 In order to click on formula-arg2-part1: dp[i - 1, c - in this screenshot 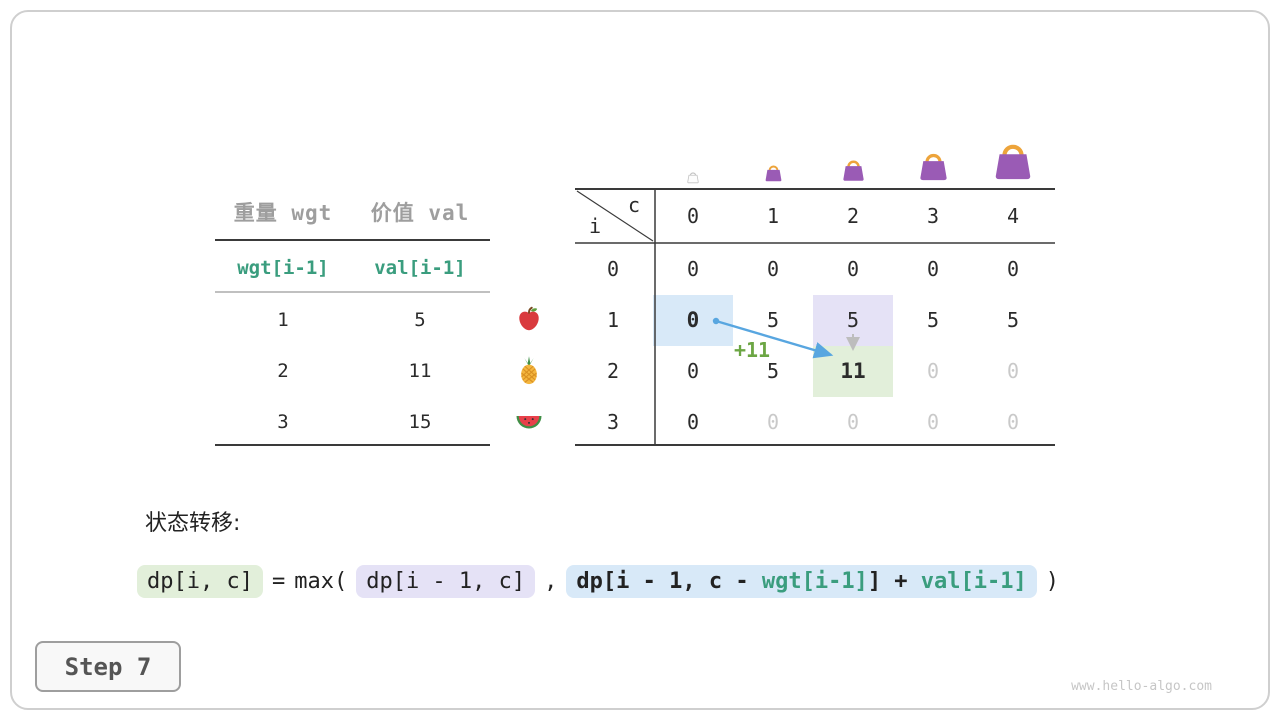, I will do `click(669, 581)`.